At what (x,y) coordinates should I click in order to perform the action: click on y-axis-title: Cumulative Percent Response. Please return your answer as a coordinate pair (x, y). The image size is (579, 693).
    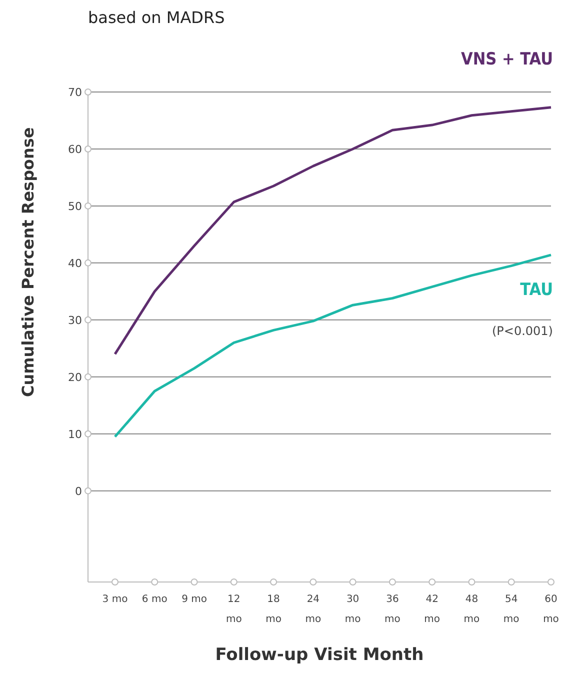
    Looking at the image, I should click on (28, 262).